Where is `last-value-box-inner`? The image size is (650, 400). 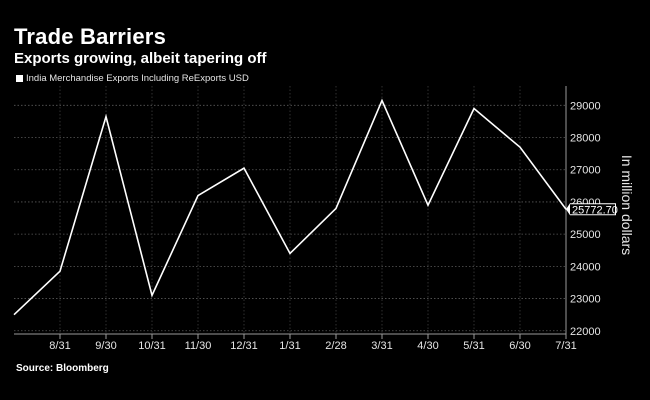 last-value-box-inner is located at coordinates (592, 209).